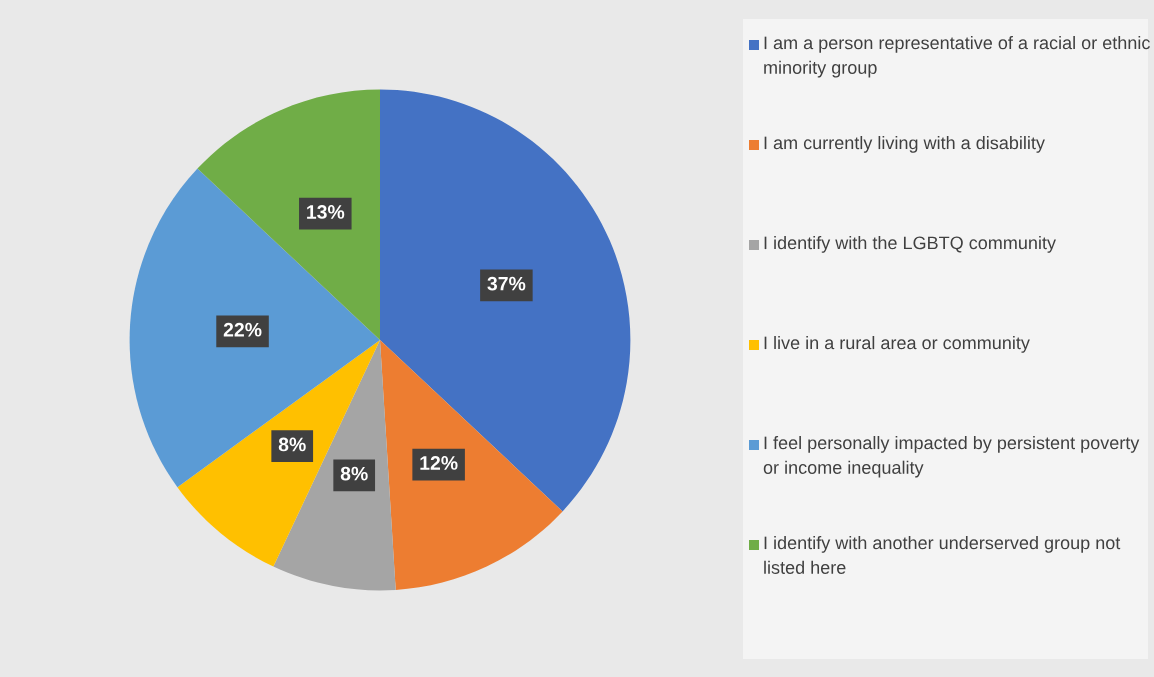 The image size is (1154, 677). What do you see at coordinates (904, 144) in the screenshot?
I see `legend-label: I am currently living with a disability` at bounding box center [904, 144].